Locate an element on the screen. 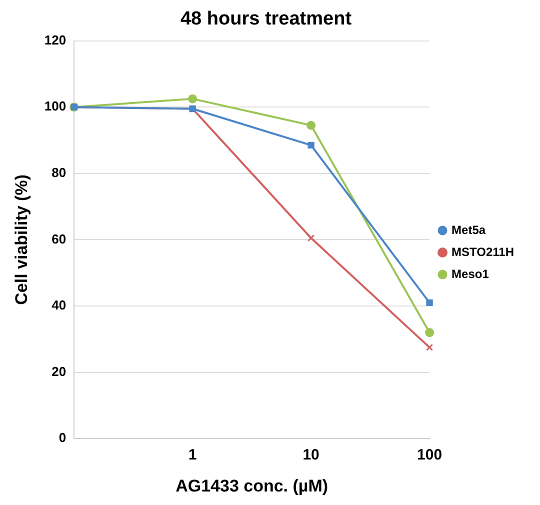 Image resolution: width=540 pixels, height=505 pixels. y-tick-label: 80 is located at coordinates (59, 172).